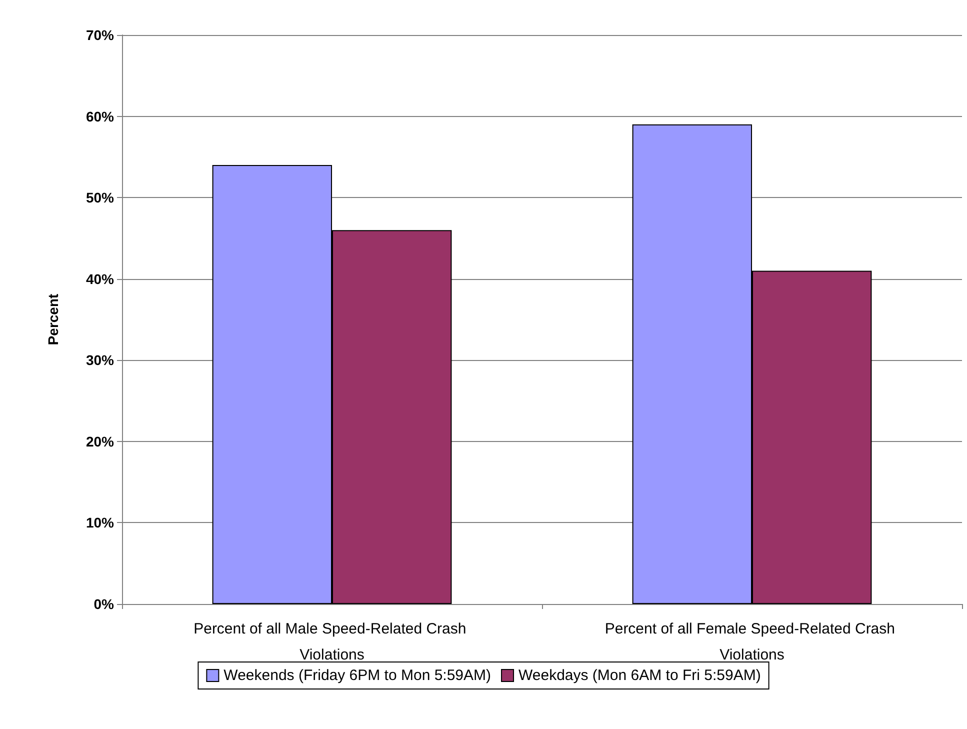 The width and height of the screenshot is (967, 729). Describe the element at coordinates (100, 116) in the screenshot. I see `y-tick-label: 60%` at that location.